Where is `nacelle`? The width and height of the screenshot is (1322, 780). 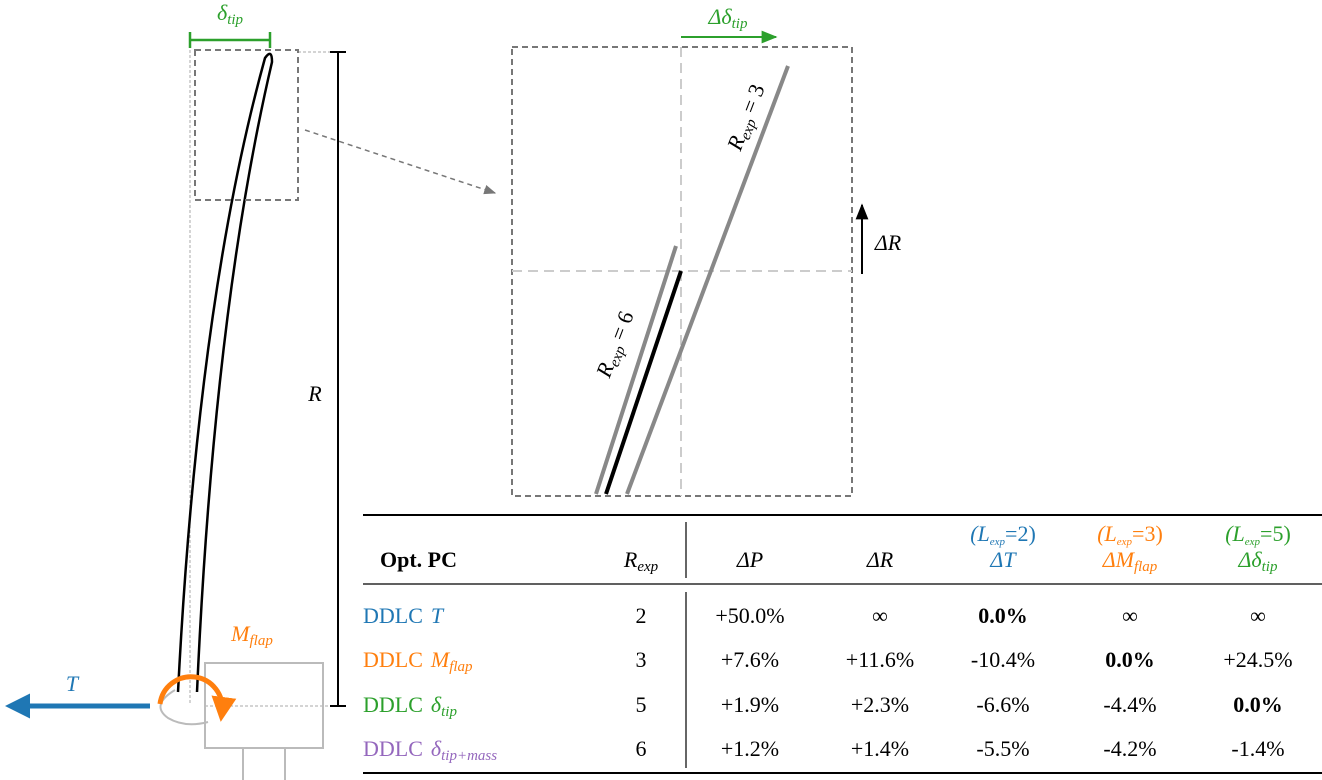
nacelle is located at coordinates (264, 705).